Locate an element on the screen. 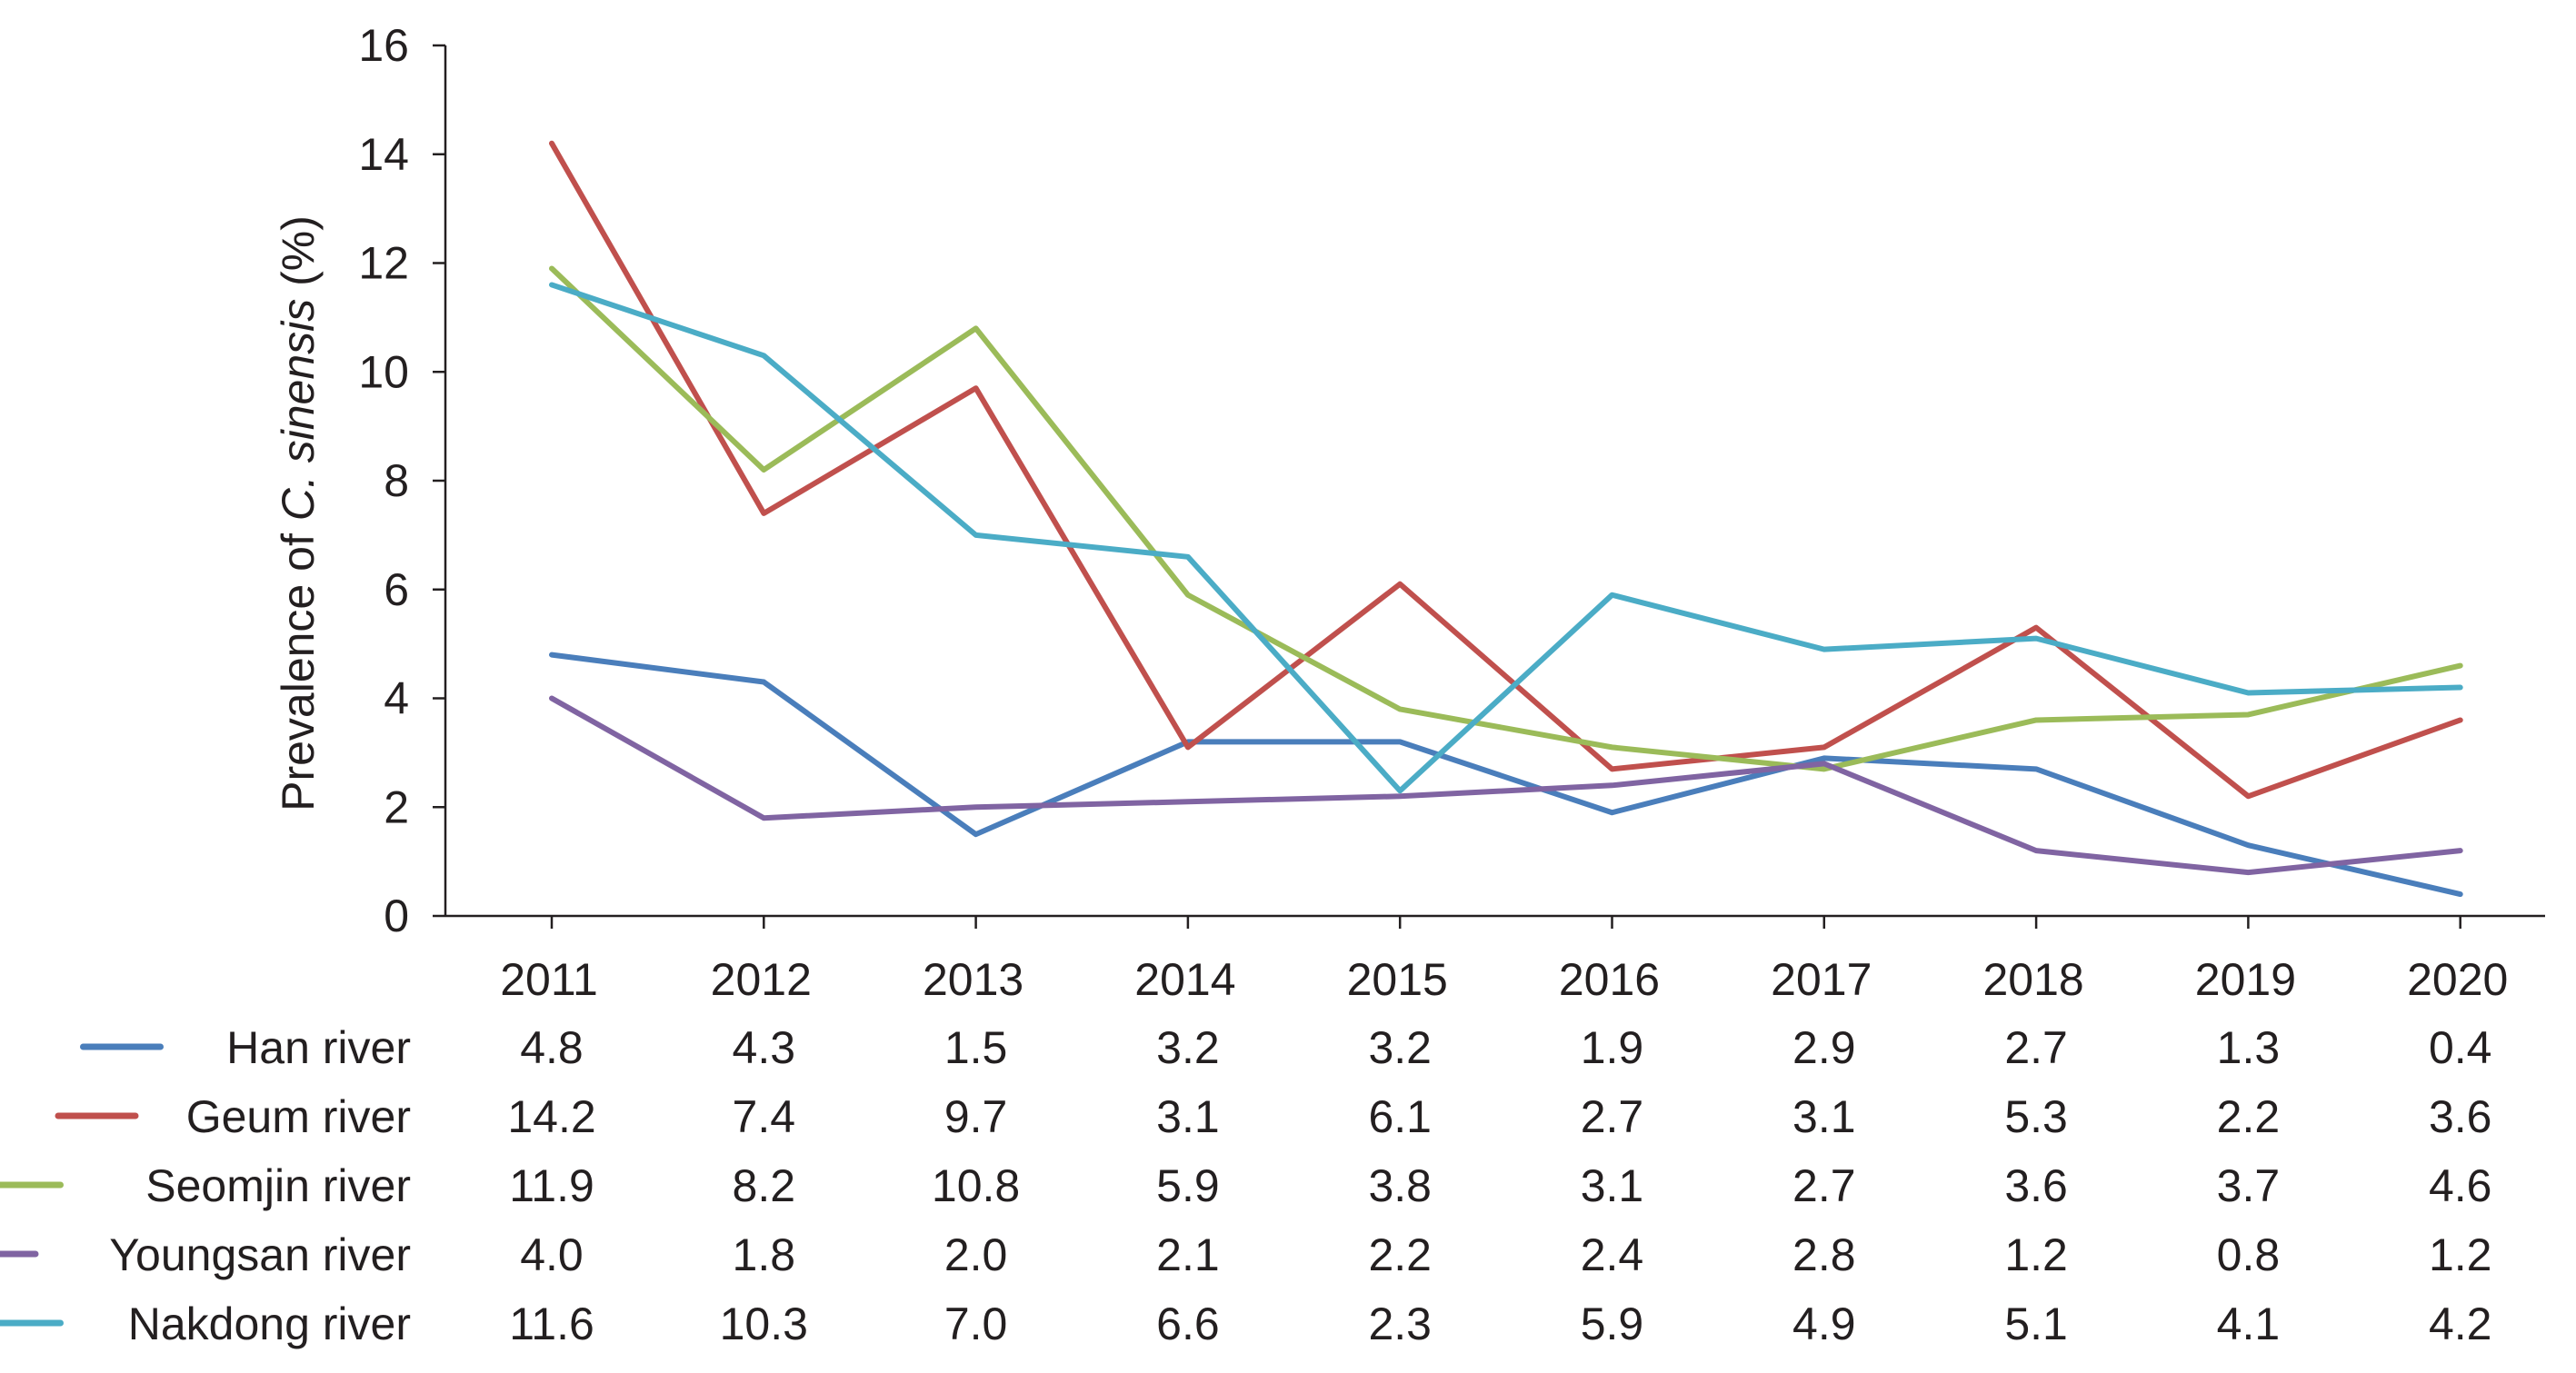 Image resolution: width=2576 pixels, height=1373 pixels. data-label: 2.1 is located at coordinates (1188, 1254).